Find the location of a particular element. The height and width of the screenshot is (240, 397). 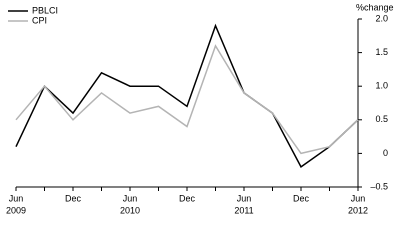

legend-label: PBLCI is located at coordinates (45, 10).